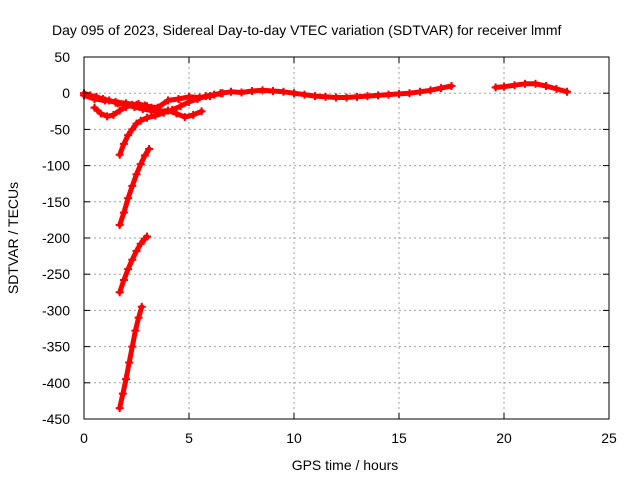 This screenshot has height=480, width=640. I want to click on y-tick-label: -450, so click(56, 419).